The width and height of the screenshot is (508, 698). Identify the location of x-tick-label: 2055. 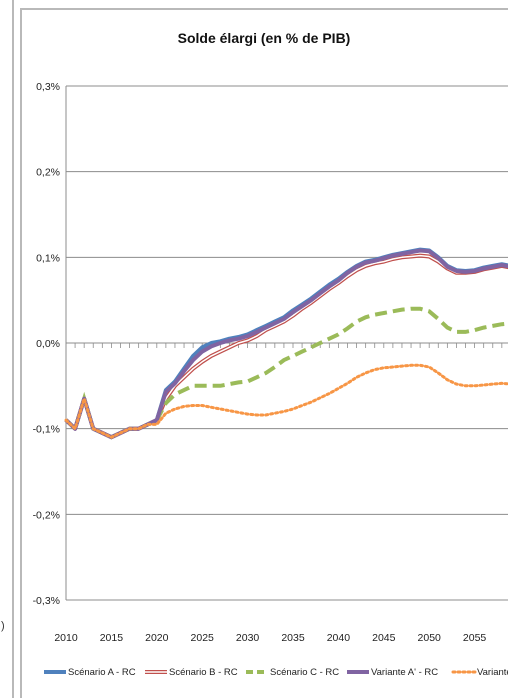
(475, 638).